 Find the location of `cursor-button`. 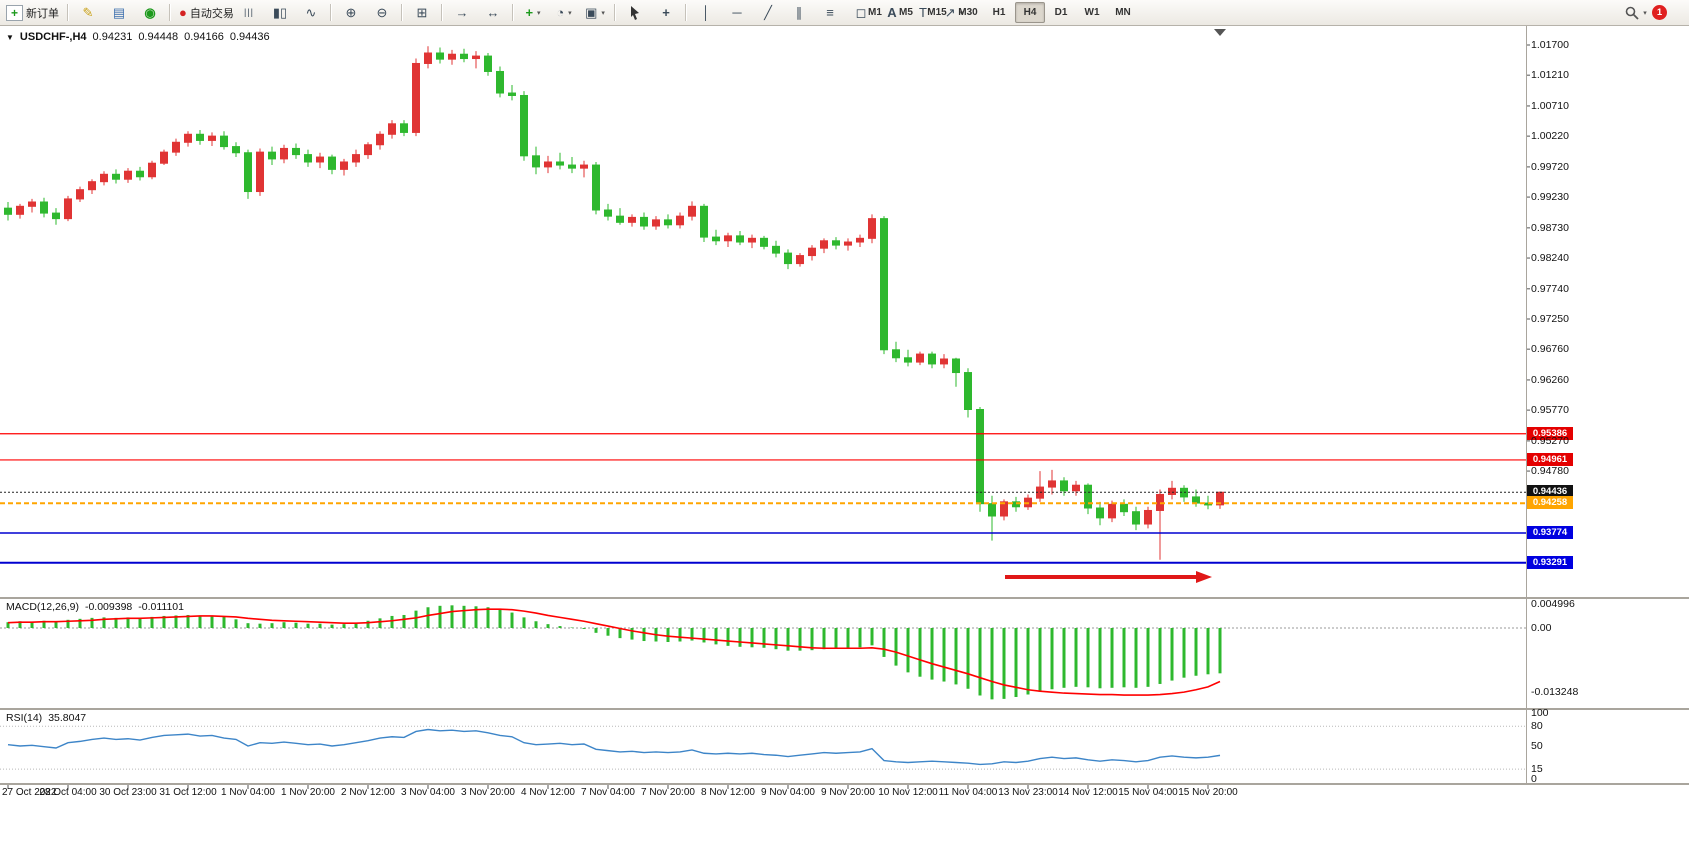

cursor-button is located at coordinates (635, 12).